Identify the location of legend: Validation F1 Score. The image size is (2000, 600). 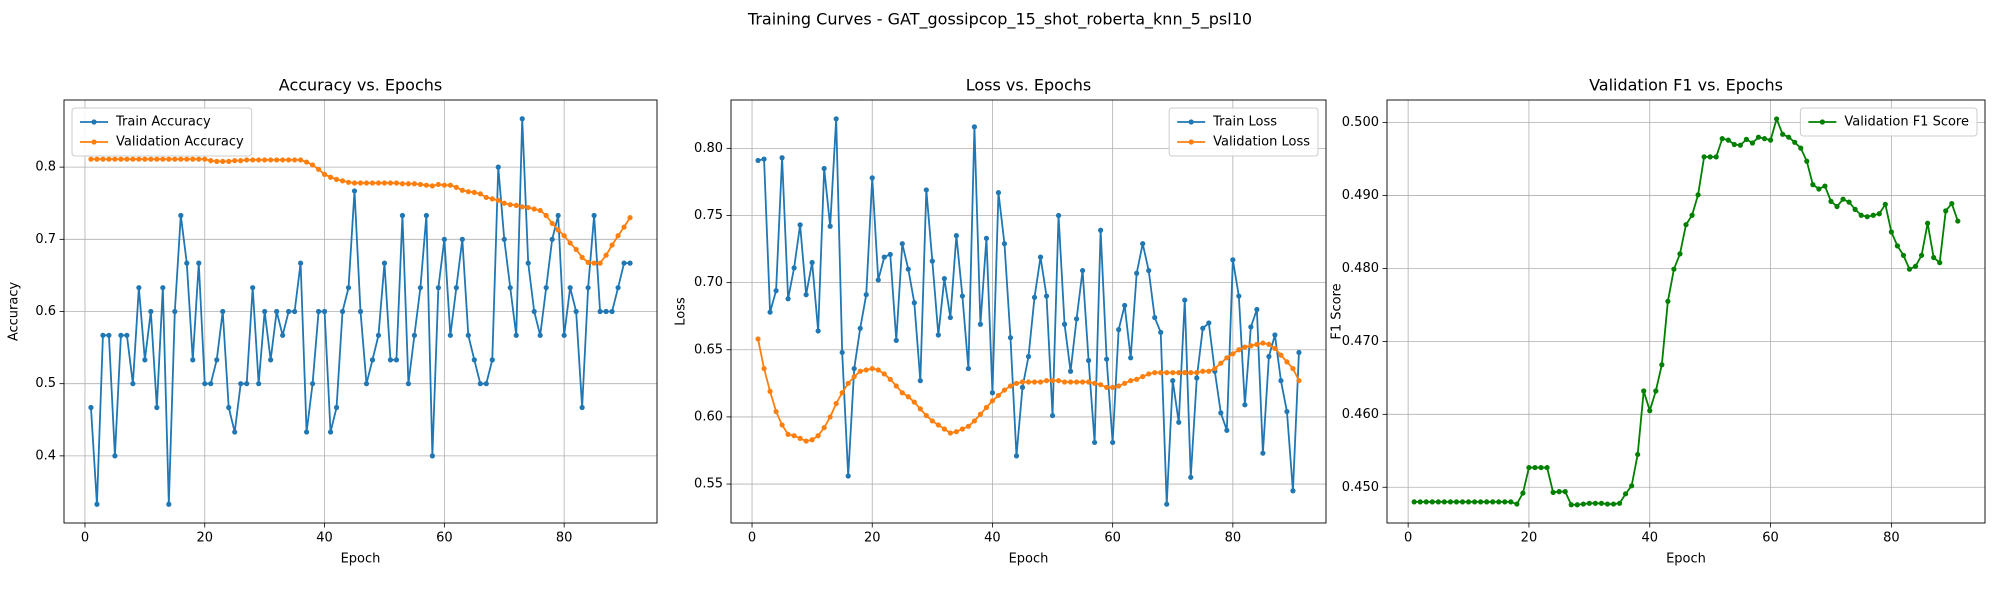
(1888, 122).